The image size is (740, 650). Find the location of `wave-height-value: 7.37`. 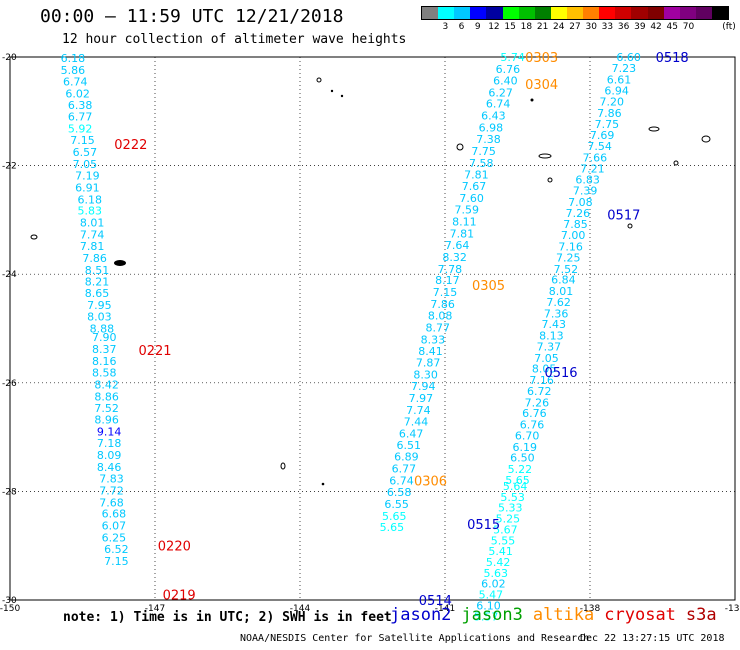

wave-height-value: 7.37 is located at coordinates (549, 346).